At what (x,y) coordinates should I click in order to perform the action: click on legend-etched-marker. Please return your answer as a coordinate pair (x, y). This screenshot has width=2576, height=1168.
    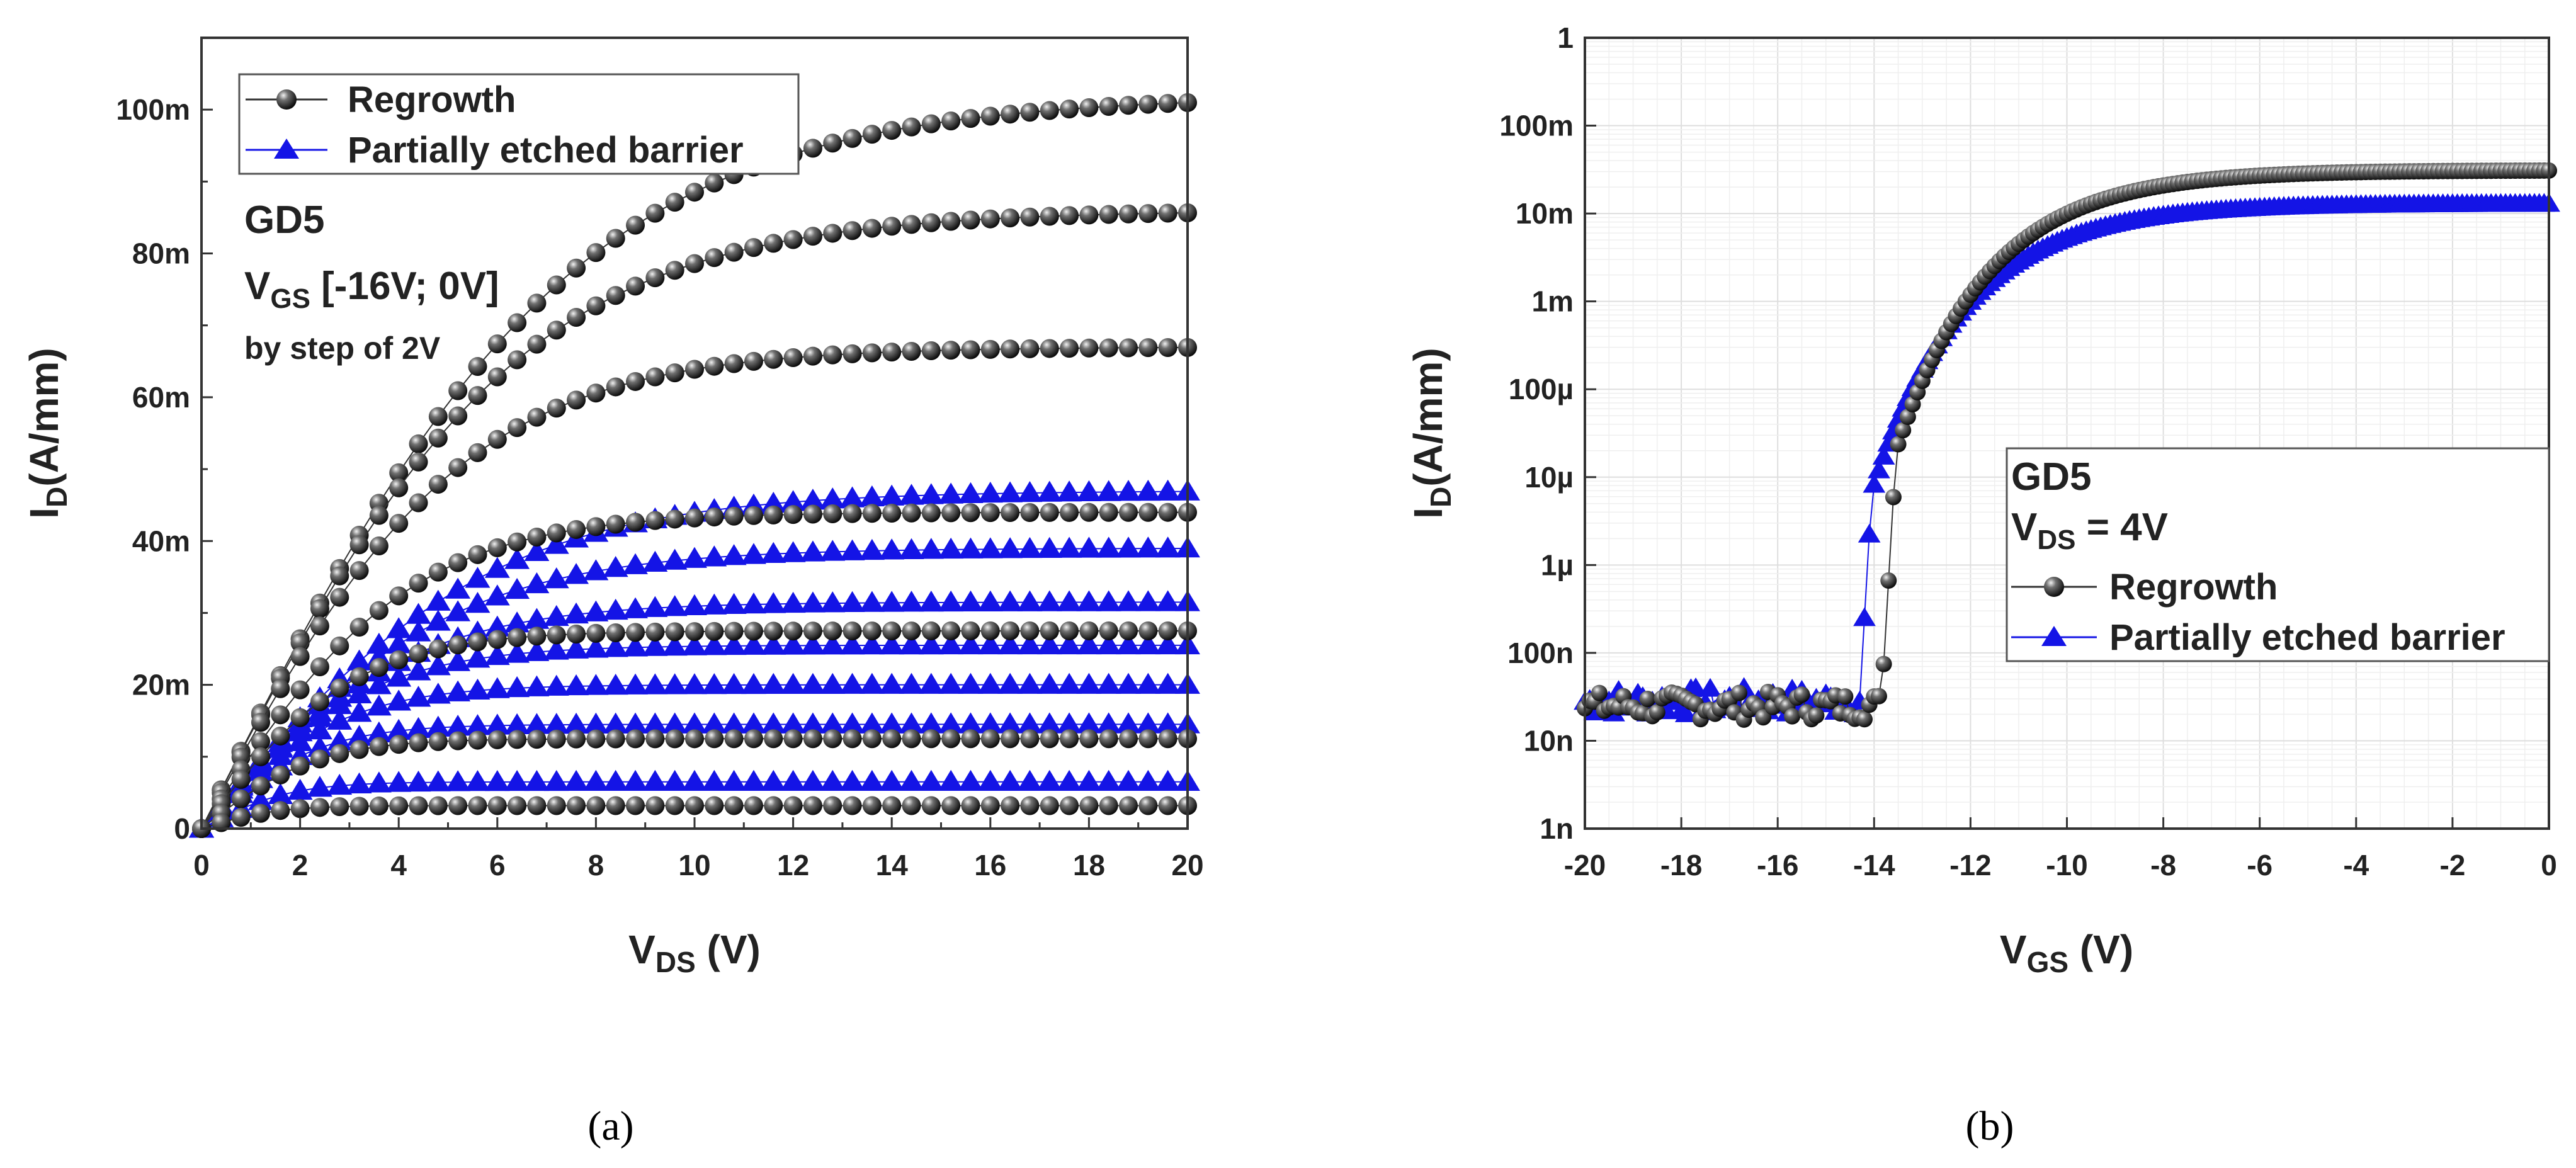
    Looking at the image, I should click on (286, 149).